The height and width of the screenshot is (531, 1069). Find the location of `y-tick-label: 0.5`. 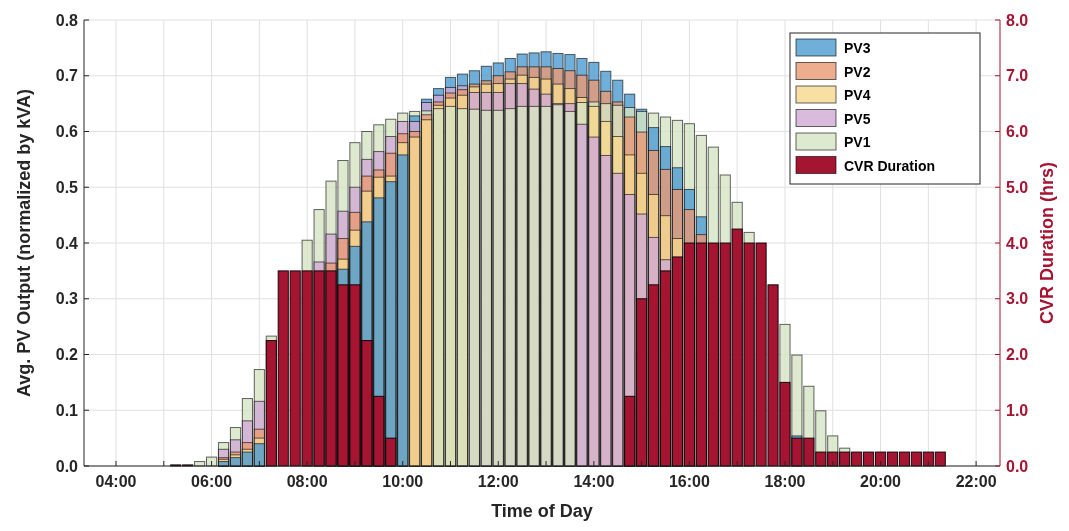

y-tick-label: 0.5 is located at coordinates (67, 187).